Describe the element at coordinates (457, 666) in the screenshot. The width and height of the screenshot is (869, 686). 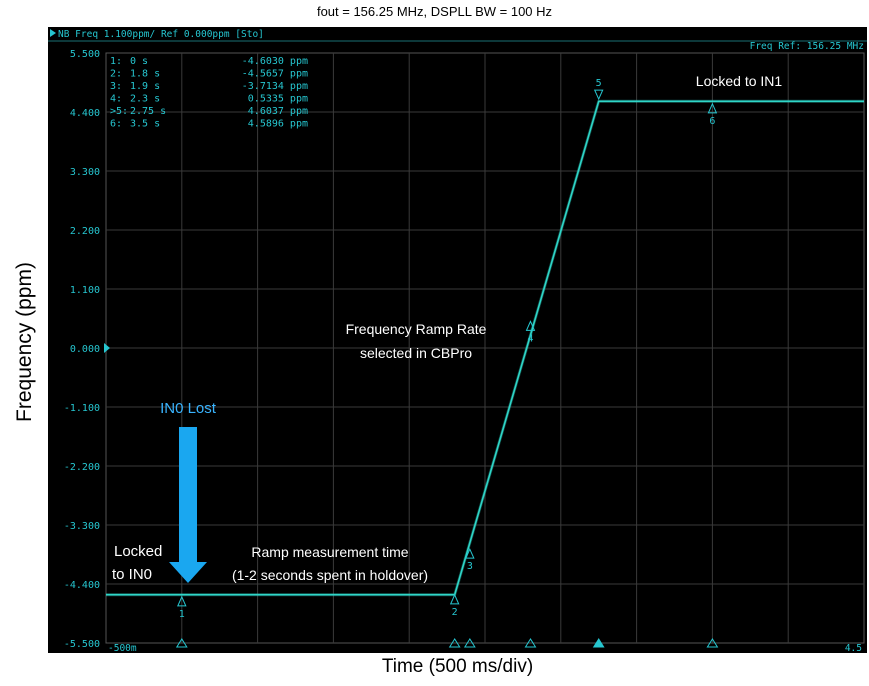
I see `x-axis-label: Time (500 ms/div)` at that location.